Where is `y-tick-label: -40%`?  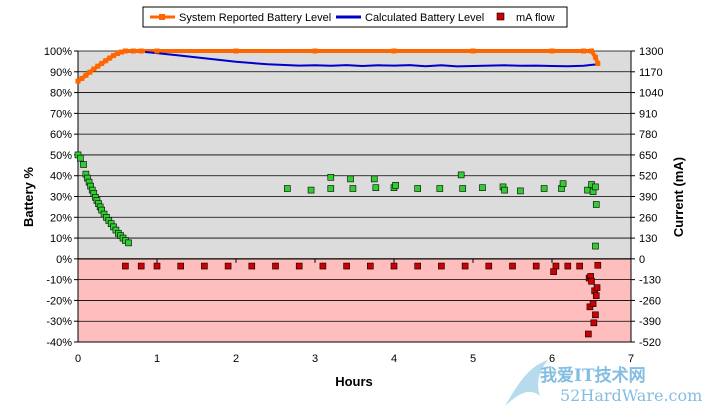 y-tick-label: -40% is located at coordinates (59, 343).